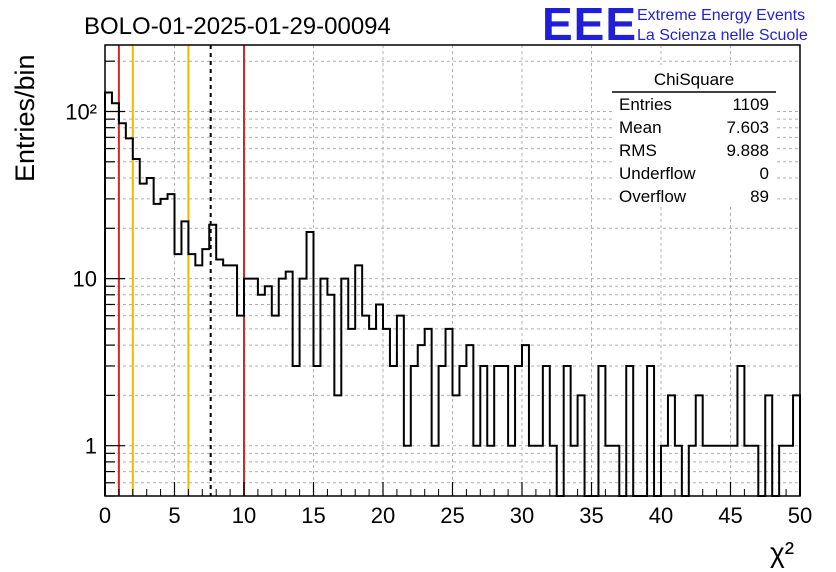 The image size is (836, 572). I want to click on reference-lines, so click(181, 270).